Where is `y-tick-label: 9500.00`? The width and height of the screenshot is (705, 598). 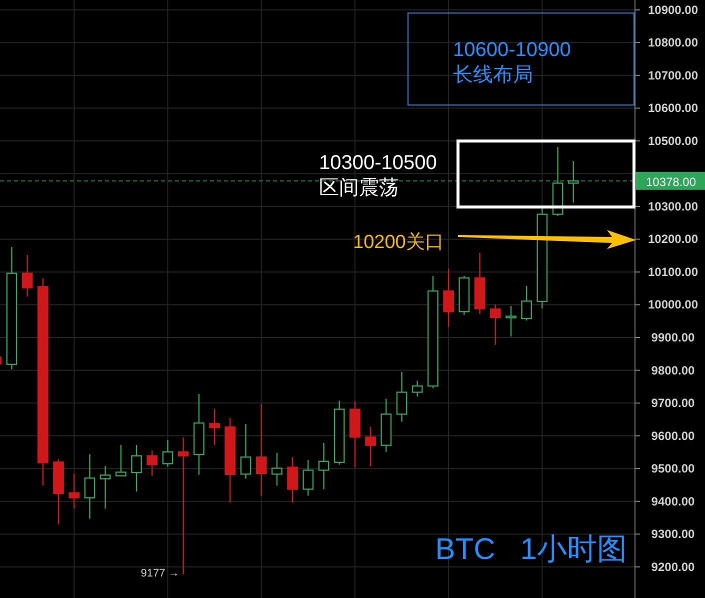
y-tick-label: 9500.00 is located at coordinates (673, 469).